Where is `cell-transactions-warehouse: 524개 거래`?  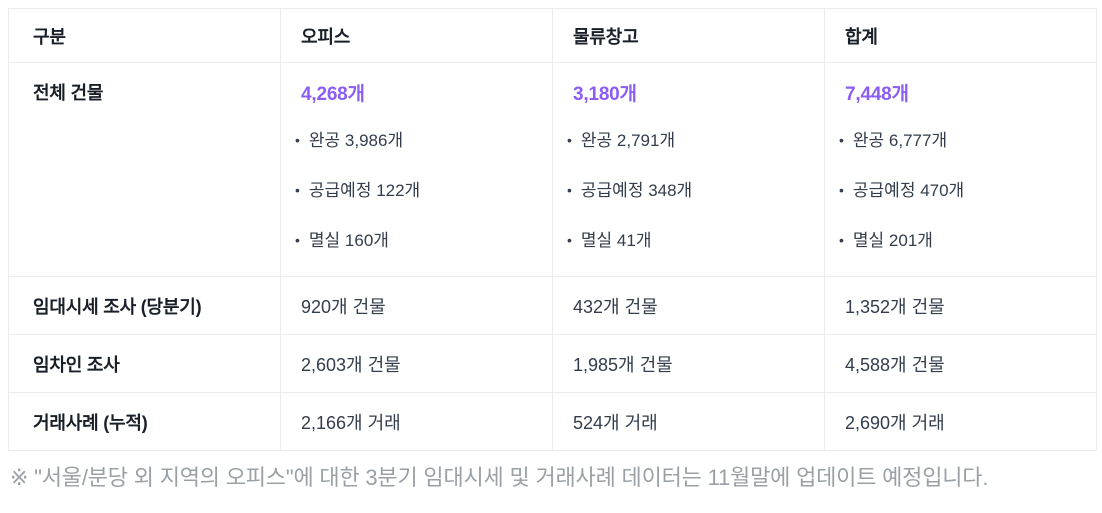 cell-transactions-warehouse: 524개 거래 is located at coordinates (688, 421).